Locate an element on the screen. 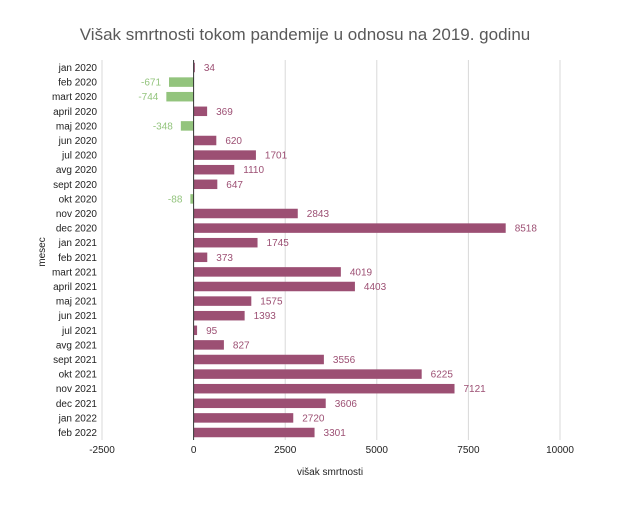  value-label: -744 is located at coordinates (148, 97).